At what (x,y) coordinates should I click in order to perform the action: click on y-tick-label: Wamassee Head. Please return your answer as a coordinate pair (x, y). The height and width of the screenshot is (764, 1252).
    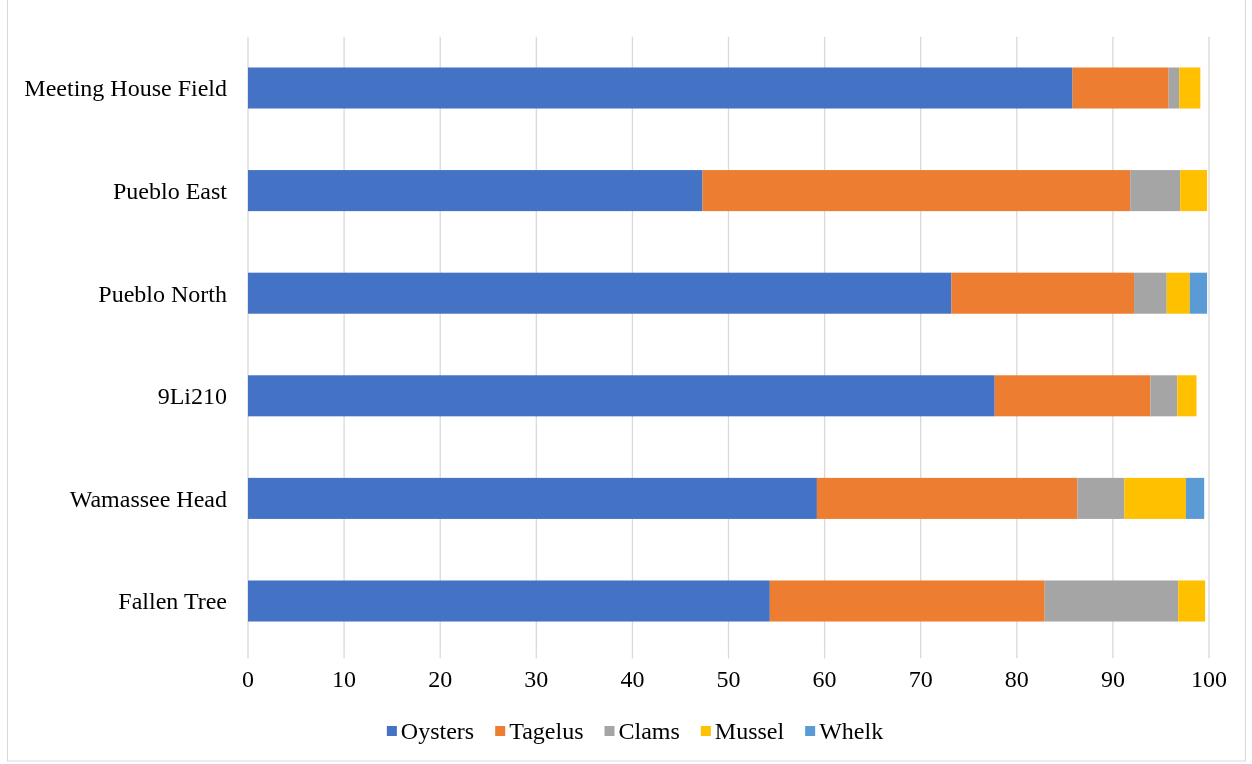
    Looking at the image, I should click on (148, 498).